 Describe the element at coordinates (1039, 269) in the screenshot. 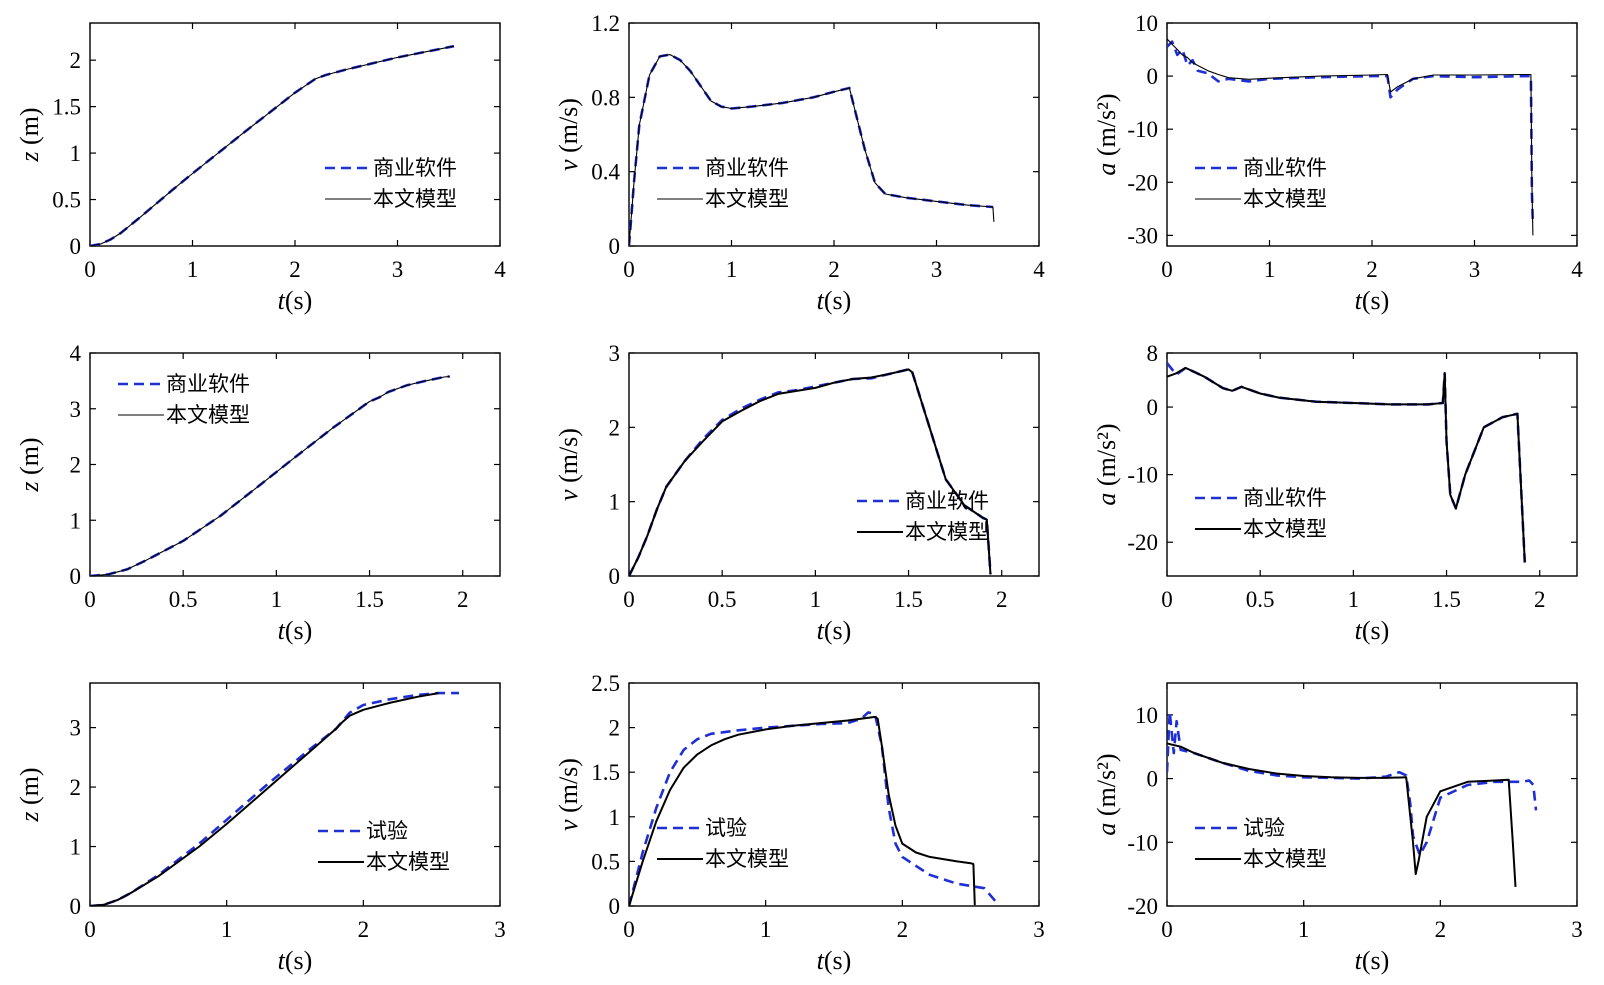

I see `x-tick-label: 4` at that location.